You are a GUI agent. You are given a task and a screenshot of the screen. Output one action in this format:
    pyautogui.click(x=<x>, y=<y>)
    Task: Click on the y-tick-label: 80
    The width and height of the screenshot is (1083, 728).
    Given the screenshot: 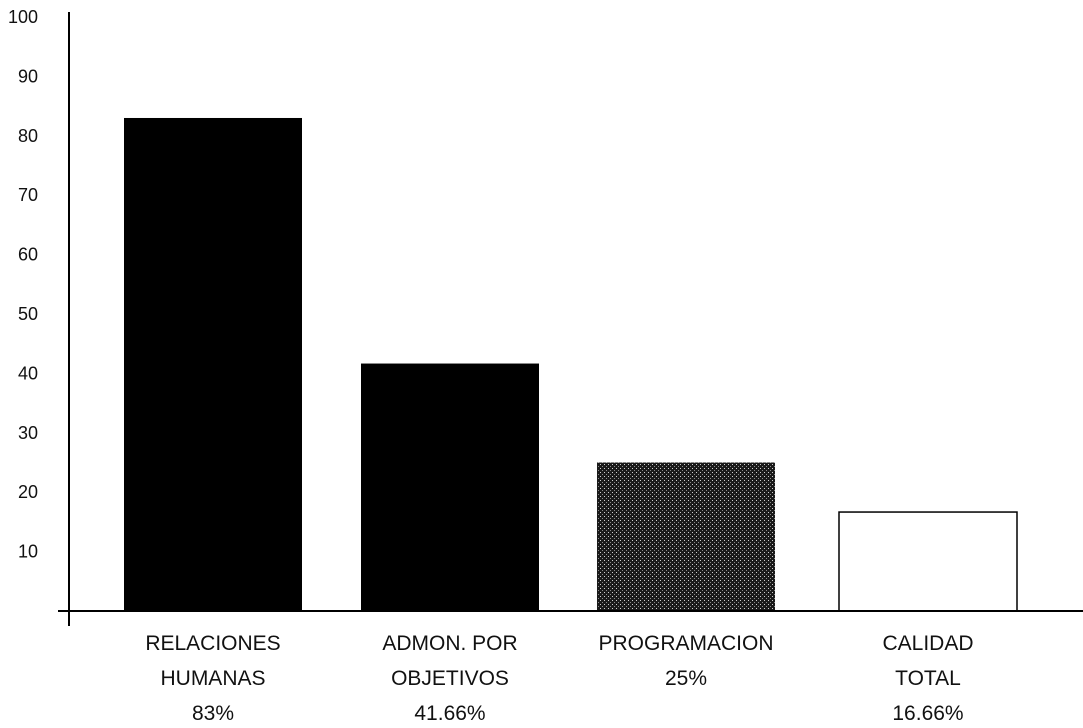 What is the action you would take?
    pyautogui.click(x=28, y=136)
    